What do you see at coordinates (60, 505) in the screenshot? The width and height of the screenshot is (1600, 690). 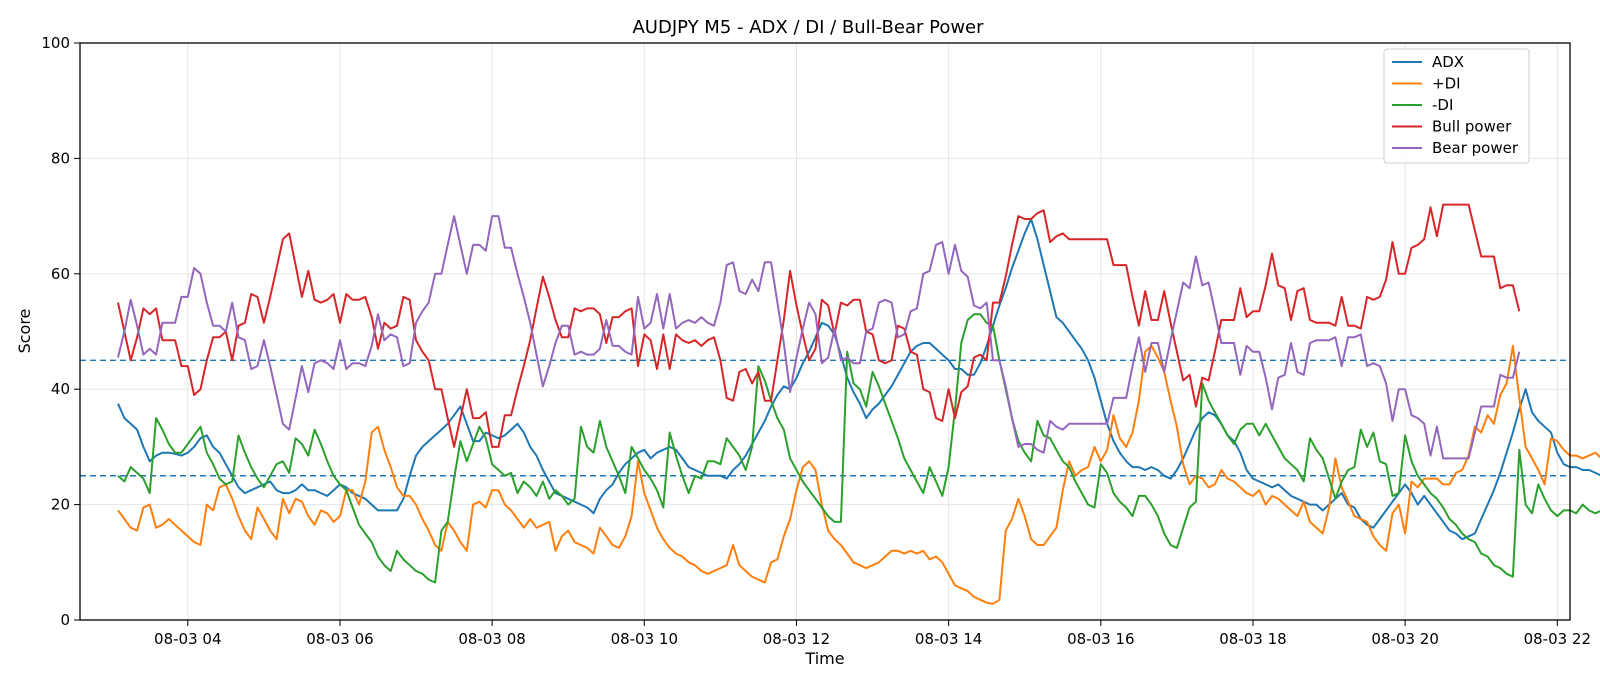 I see `y-tick-label: 20` at bounding box center [60, 505].